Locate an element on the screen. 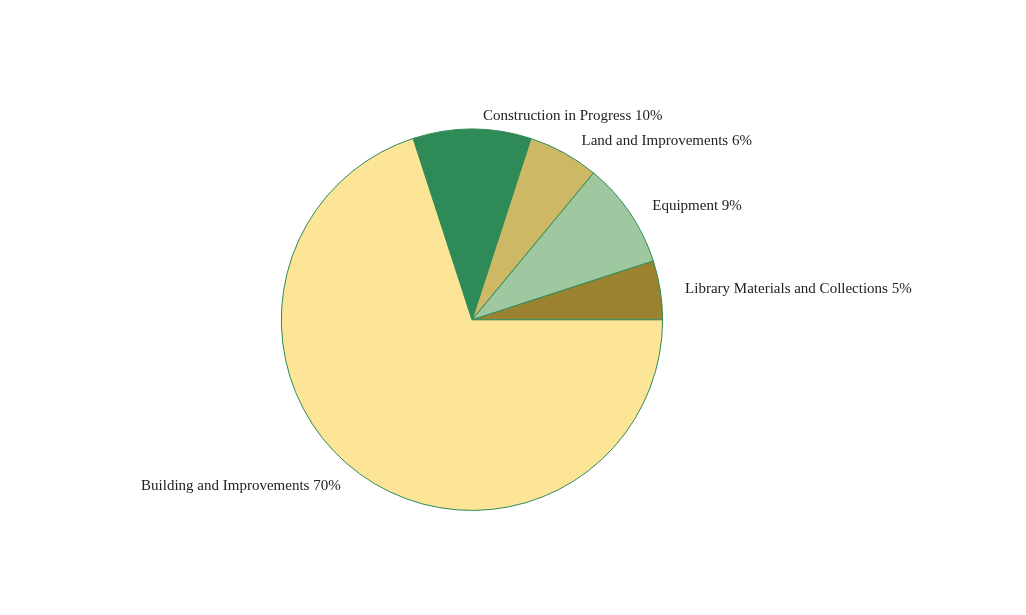  slice-label: Equipment 9% is located at coordinates (697, 204).